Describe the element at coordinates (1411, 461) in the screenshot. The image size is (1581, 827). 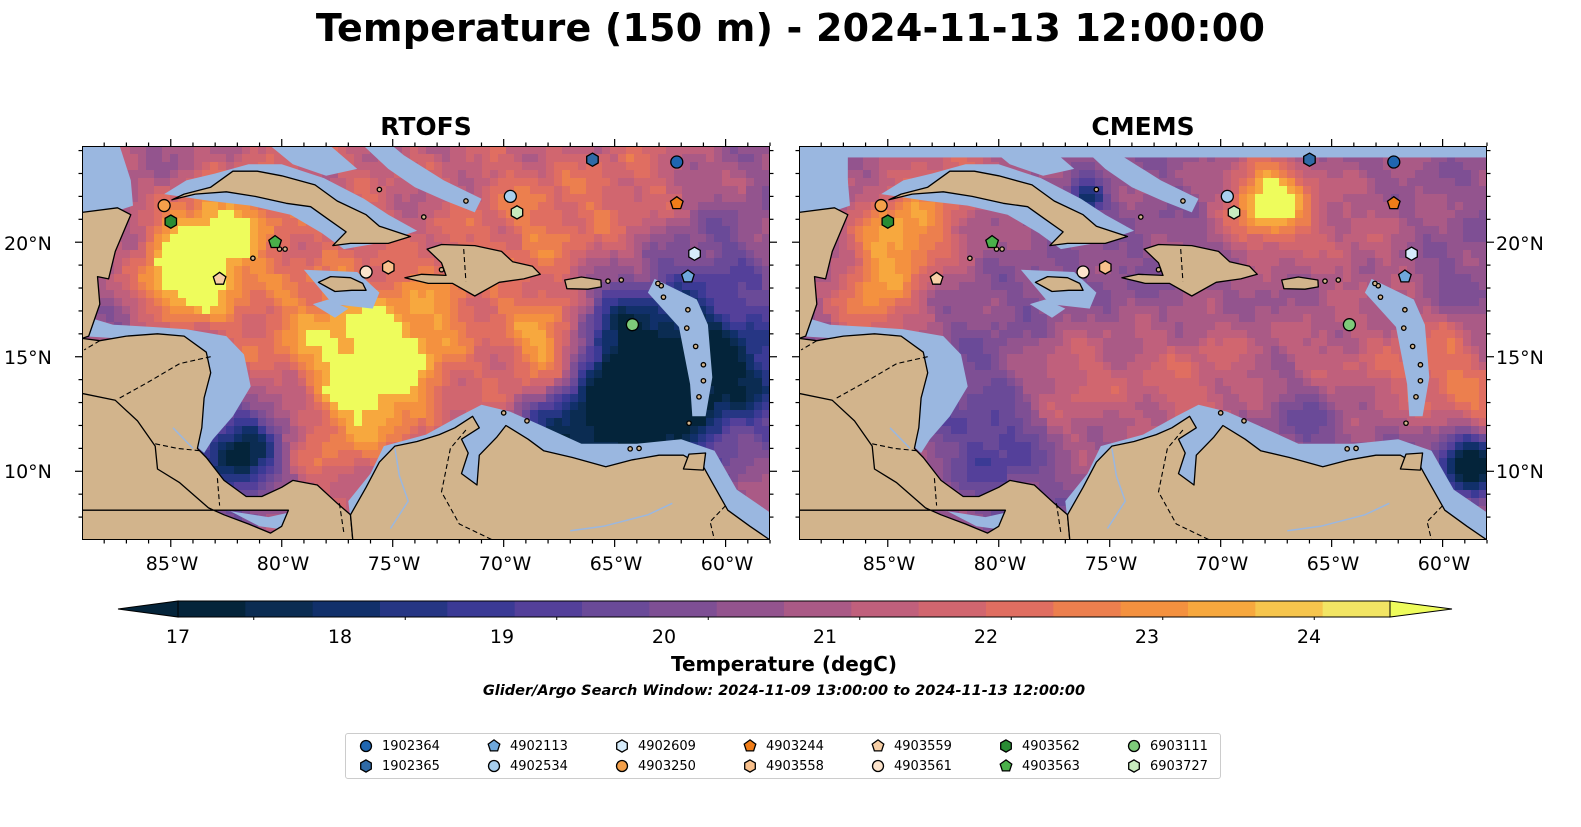
I see `land-trinidad` at that location.